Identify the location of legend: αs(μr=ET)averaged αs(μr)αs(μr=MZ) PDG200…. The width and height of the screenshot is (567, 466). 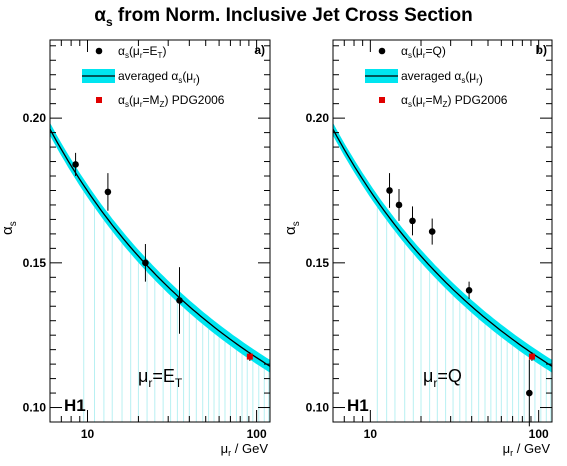
(153, 76).